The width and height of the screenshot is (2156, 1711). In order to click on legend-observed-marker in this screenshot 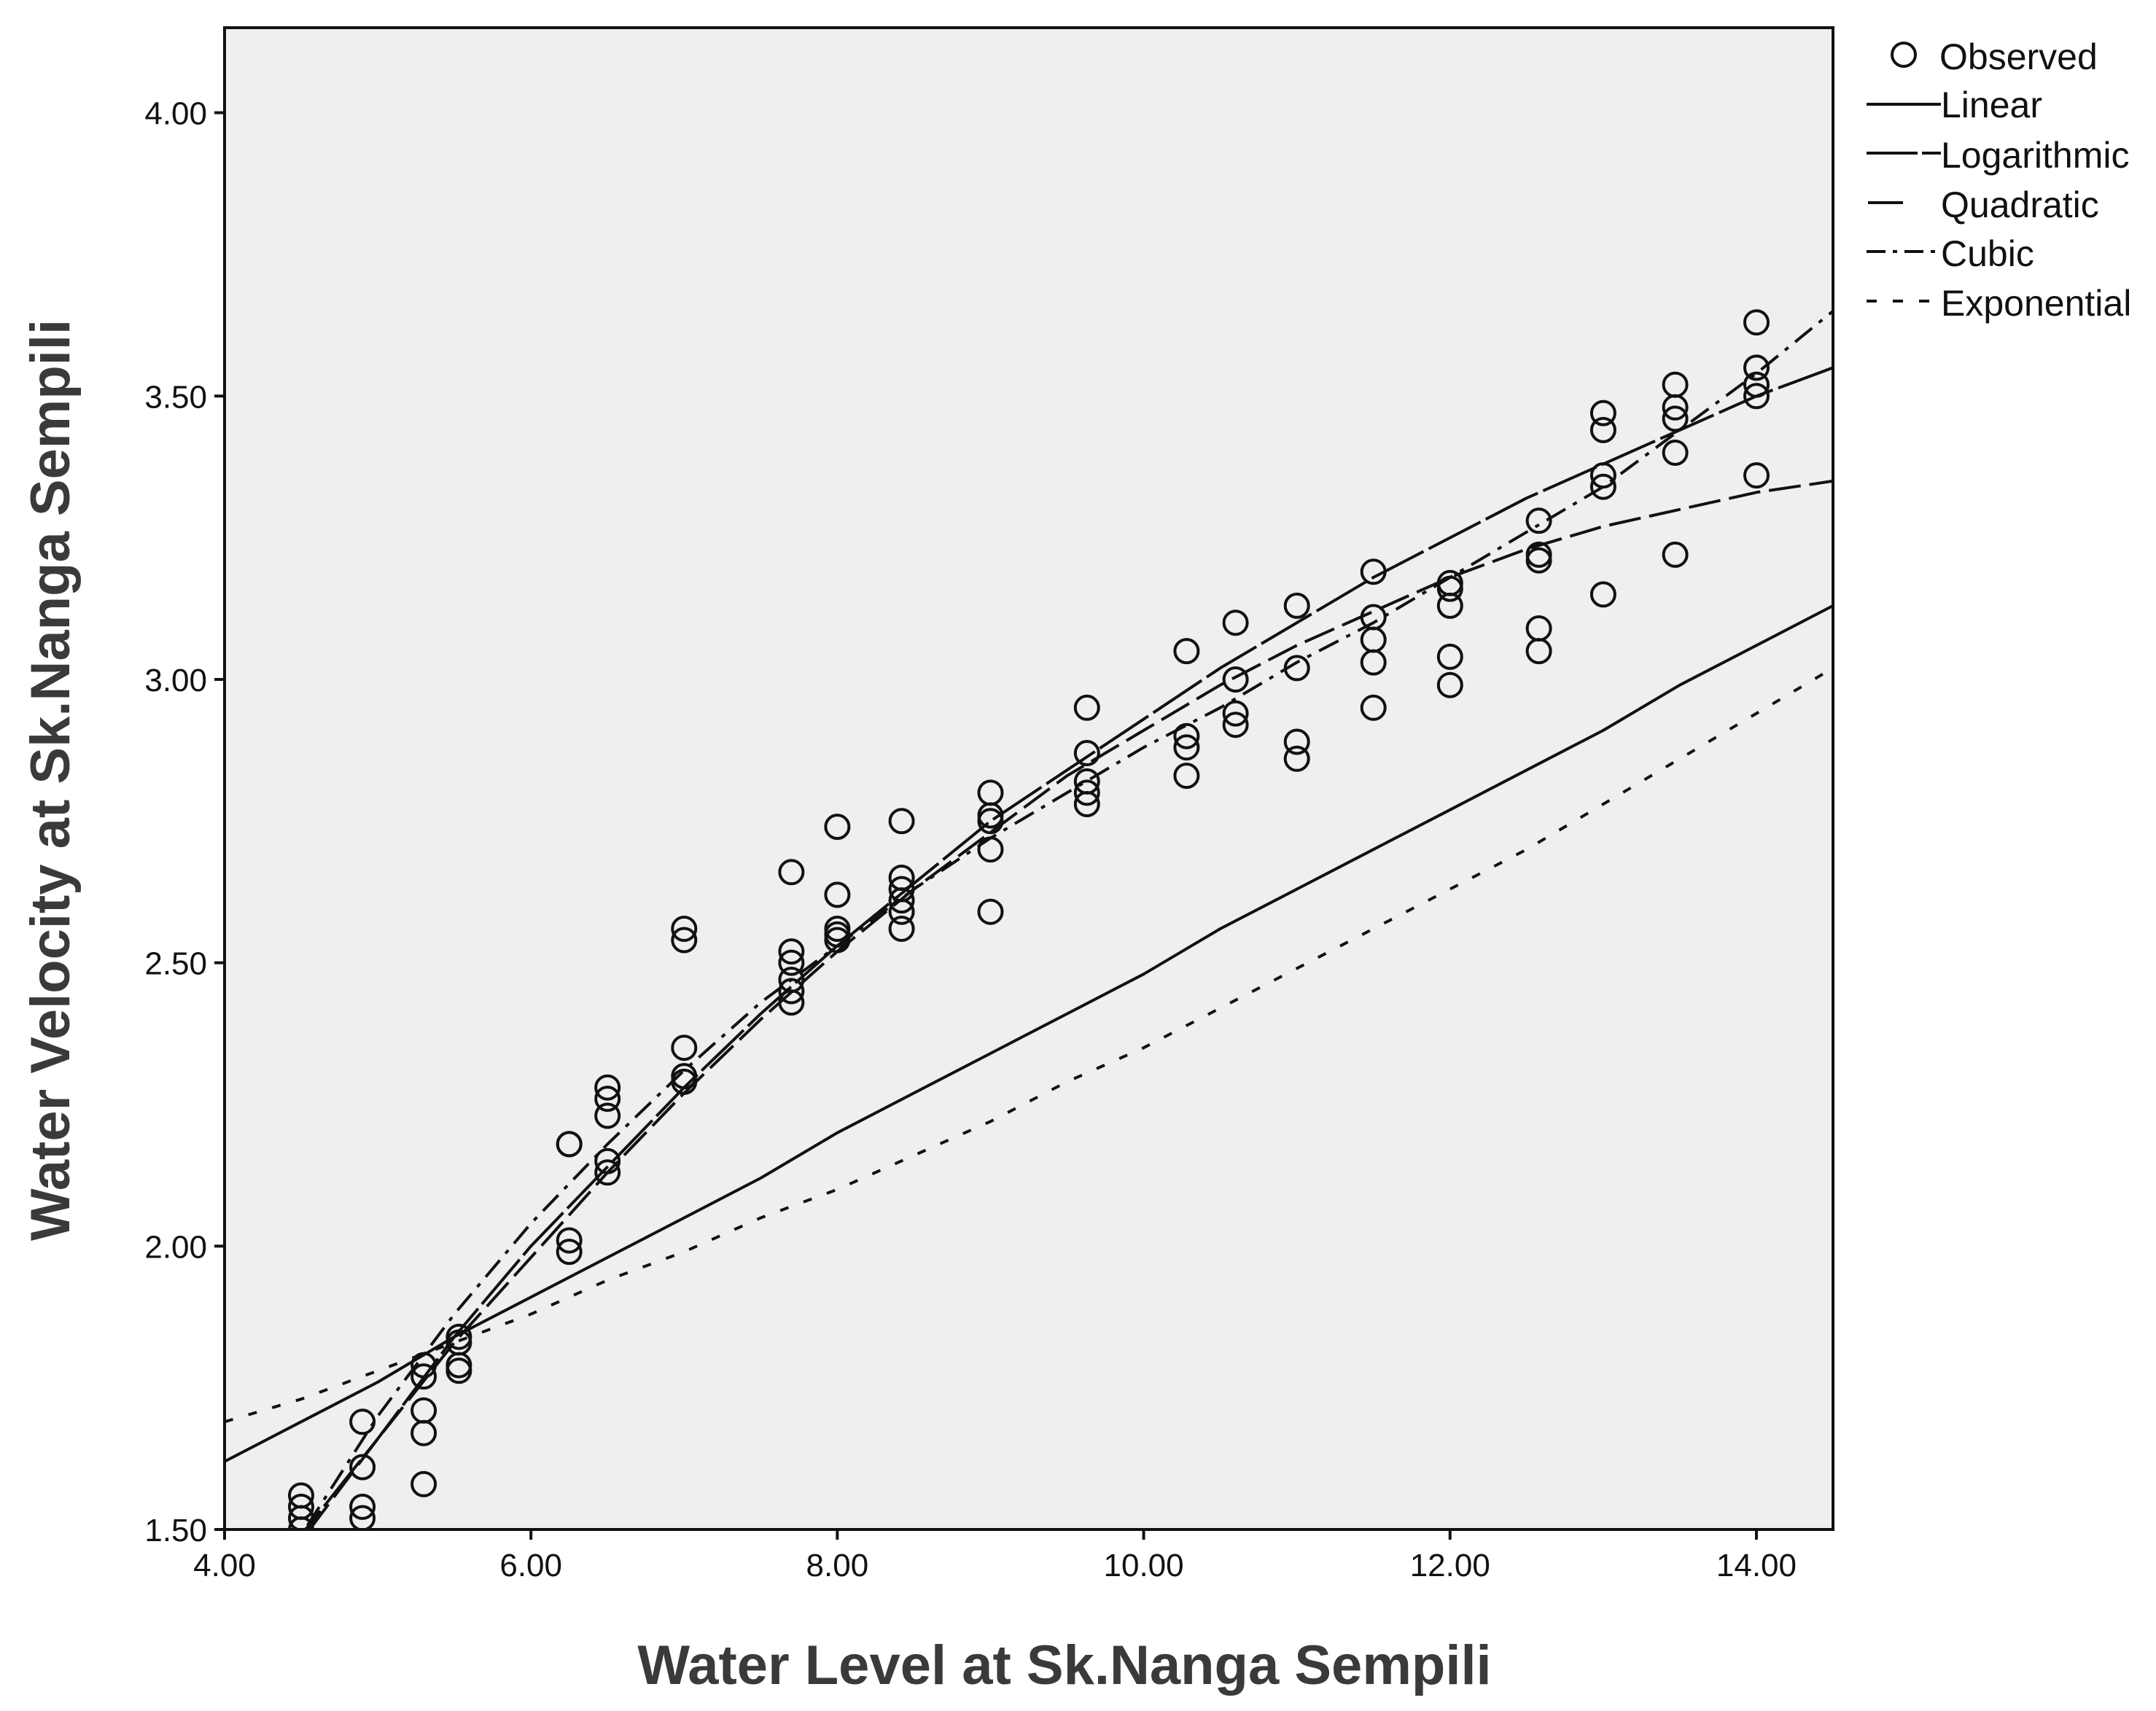, I will do `click(1904, 55)`.